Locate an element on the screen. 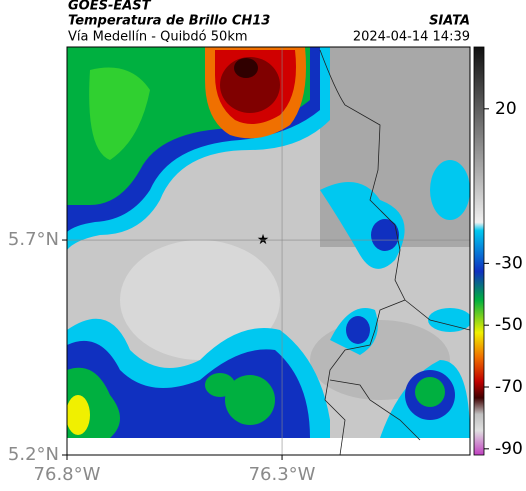  colorbar is located at coordinates (479, 251).